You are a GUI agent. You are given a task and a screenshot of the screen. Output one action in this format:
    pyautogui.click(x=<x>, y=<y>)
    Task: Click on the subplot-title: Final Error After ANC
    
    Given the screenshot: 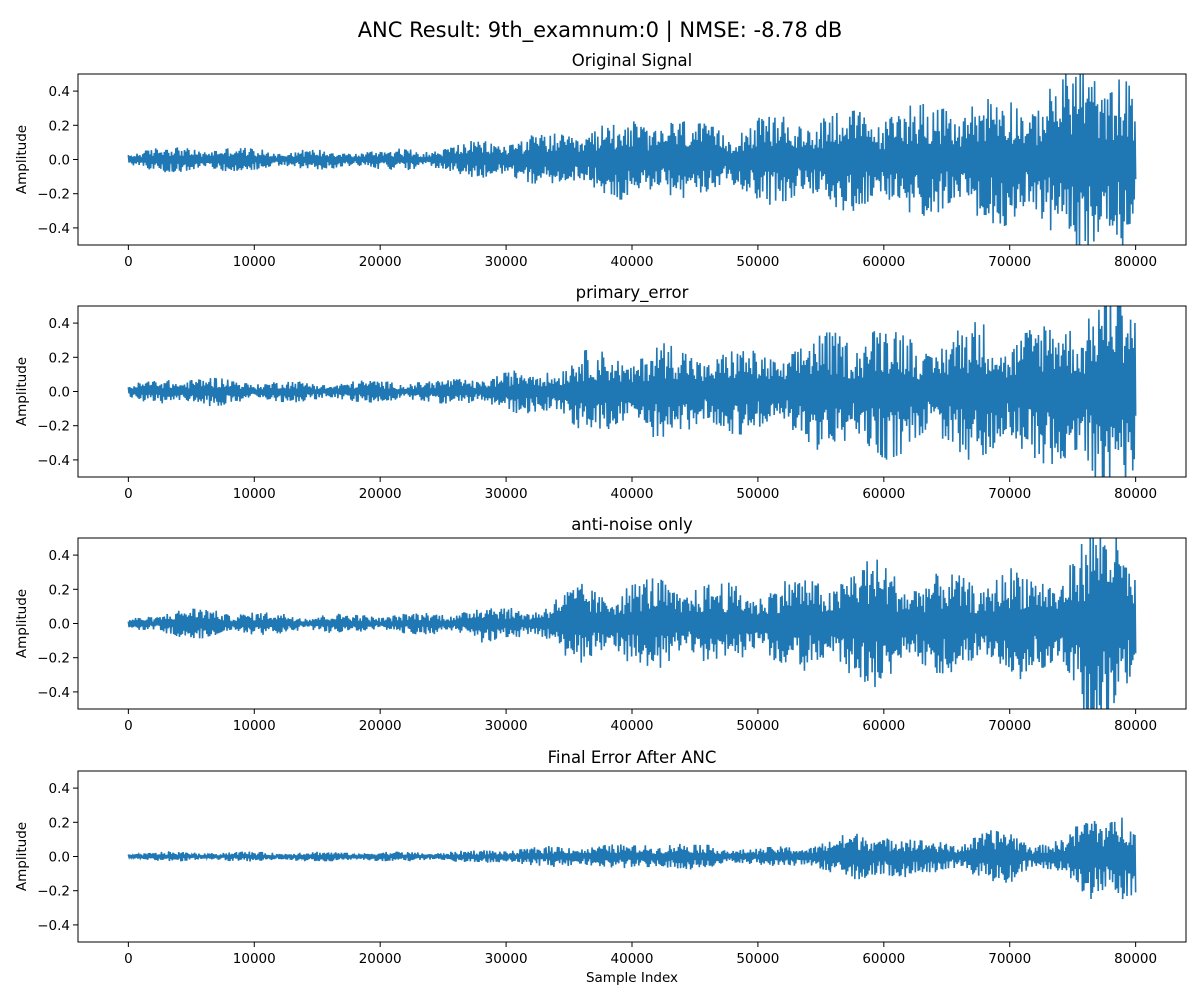 What is the action you would take?
    pyautogui.click(x=632, y=757)
    